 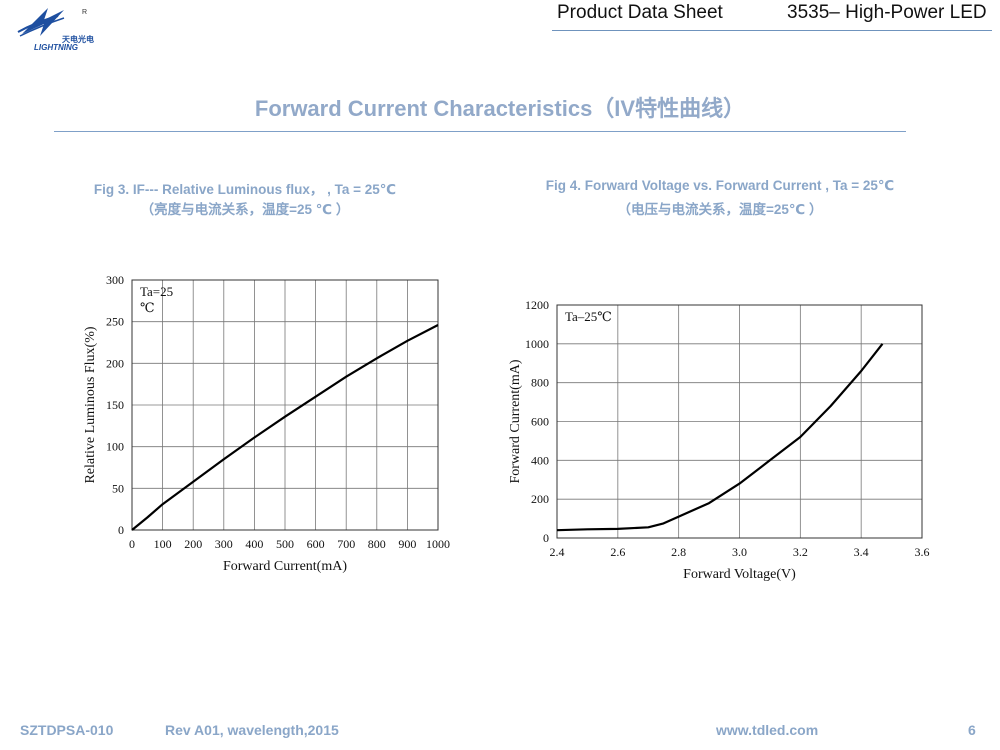 I want to click on lightning-logo-icon: R 天电光电 LIGHTNING, so click(x=55, y=30).